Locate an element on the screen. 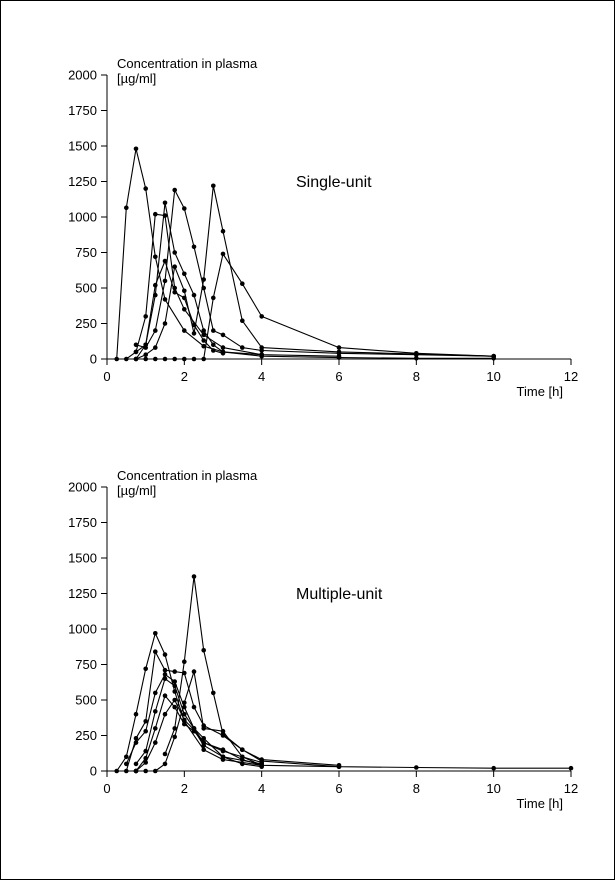 This screenshot has height=881, width=615. y-axis-unit: [µg/ml] is located at coordinates (136, 490).